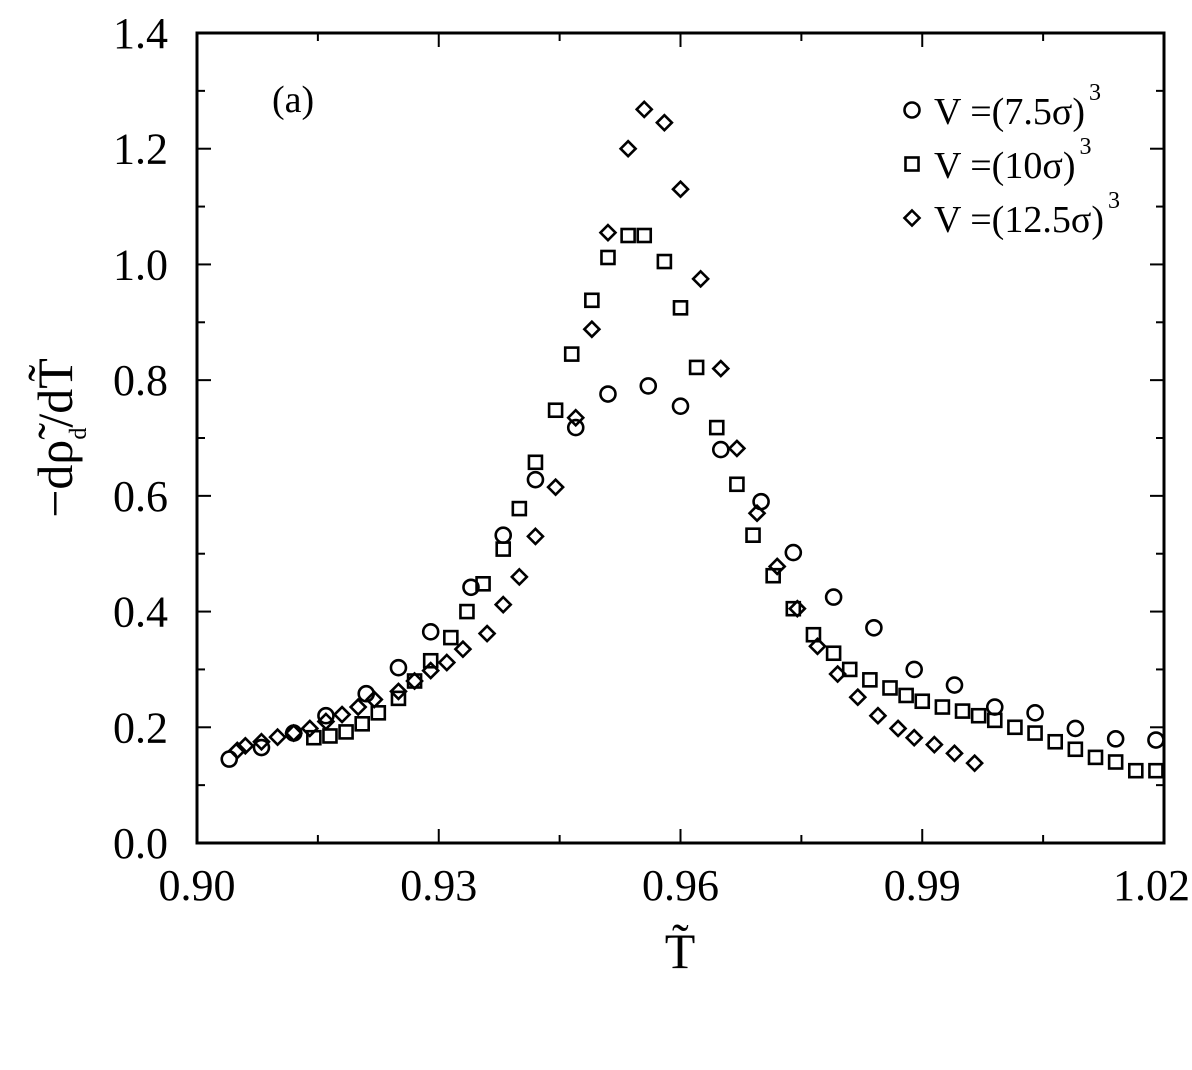 The image size is (1192, 1070). Describe the element at coordinates (1009, 112) in the screenshot. I see `legend-label-name: V =(7.5σ)` at that location.